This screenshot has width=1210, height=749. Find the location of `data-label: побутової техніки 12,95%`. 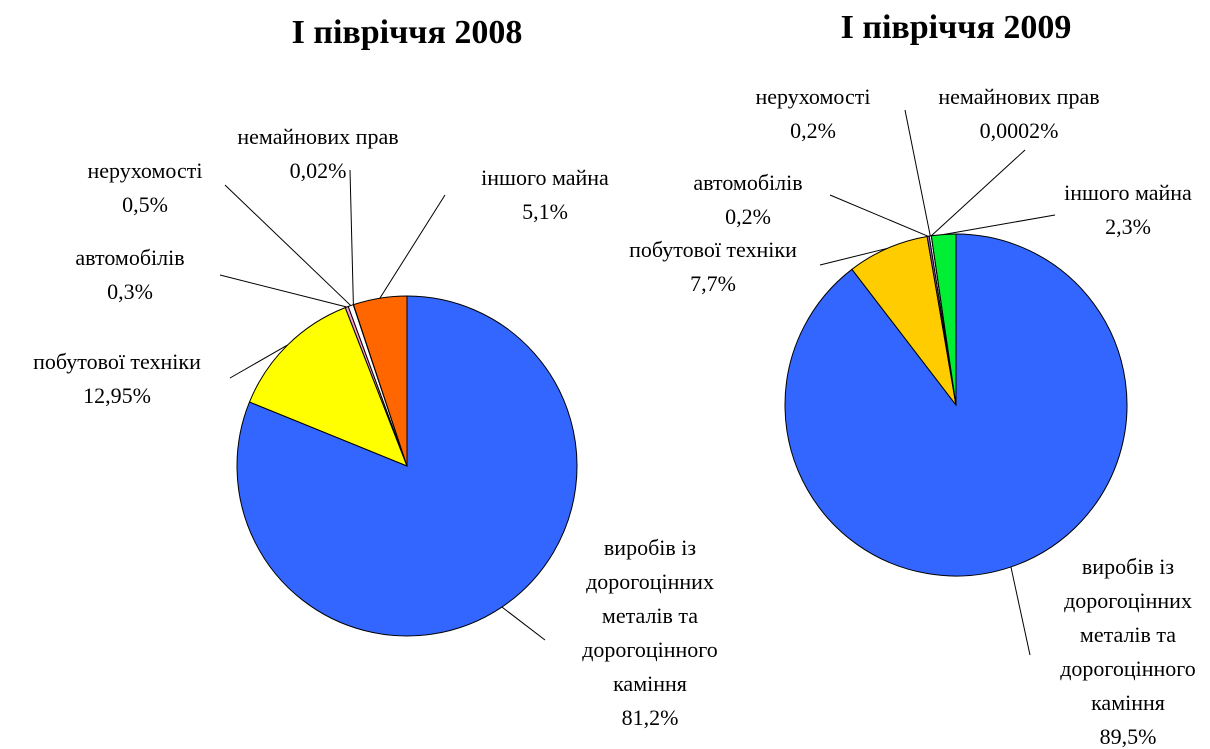

data-label: побутової техніки 12,95% is located at coordinates (118, 379).